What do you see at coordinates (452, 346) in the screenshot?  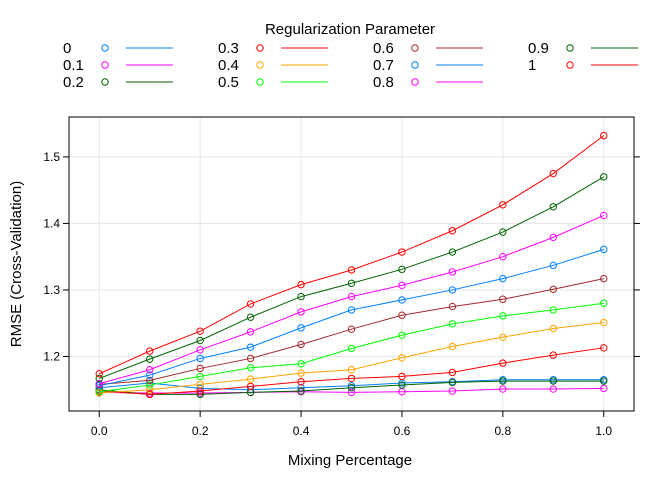 I see `data-point-0.4-7` at bounding box center [452, 346].